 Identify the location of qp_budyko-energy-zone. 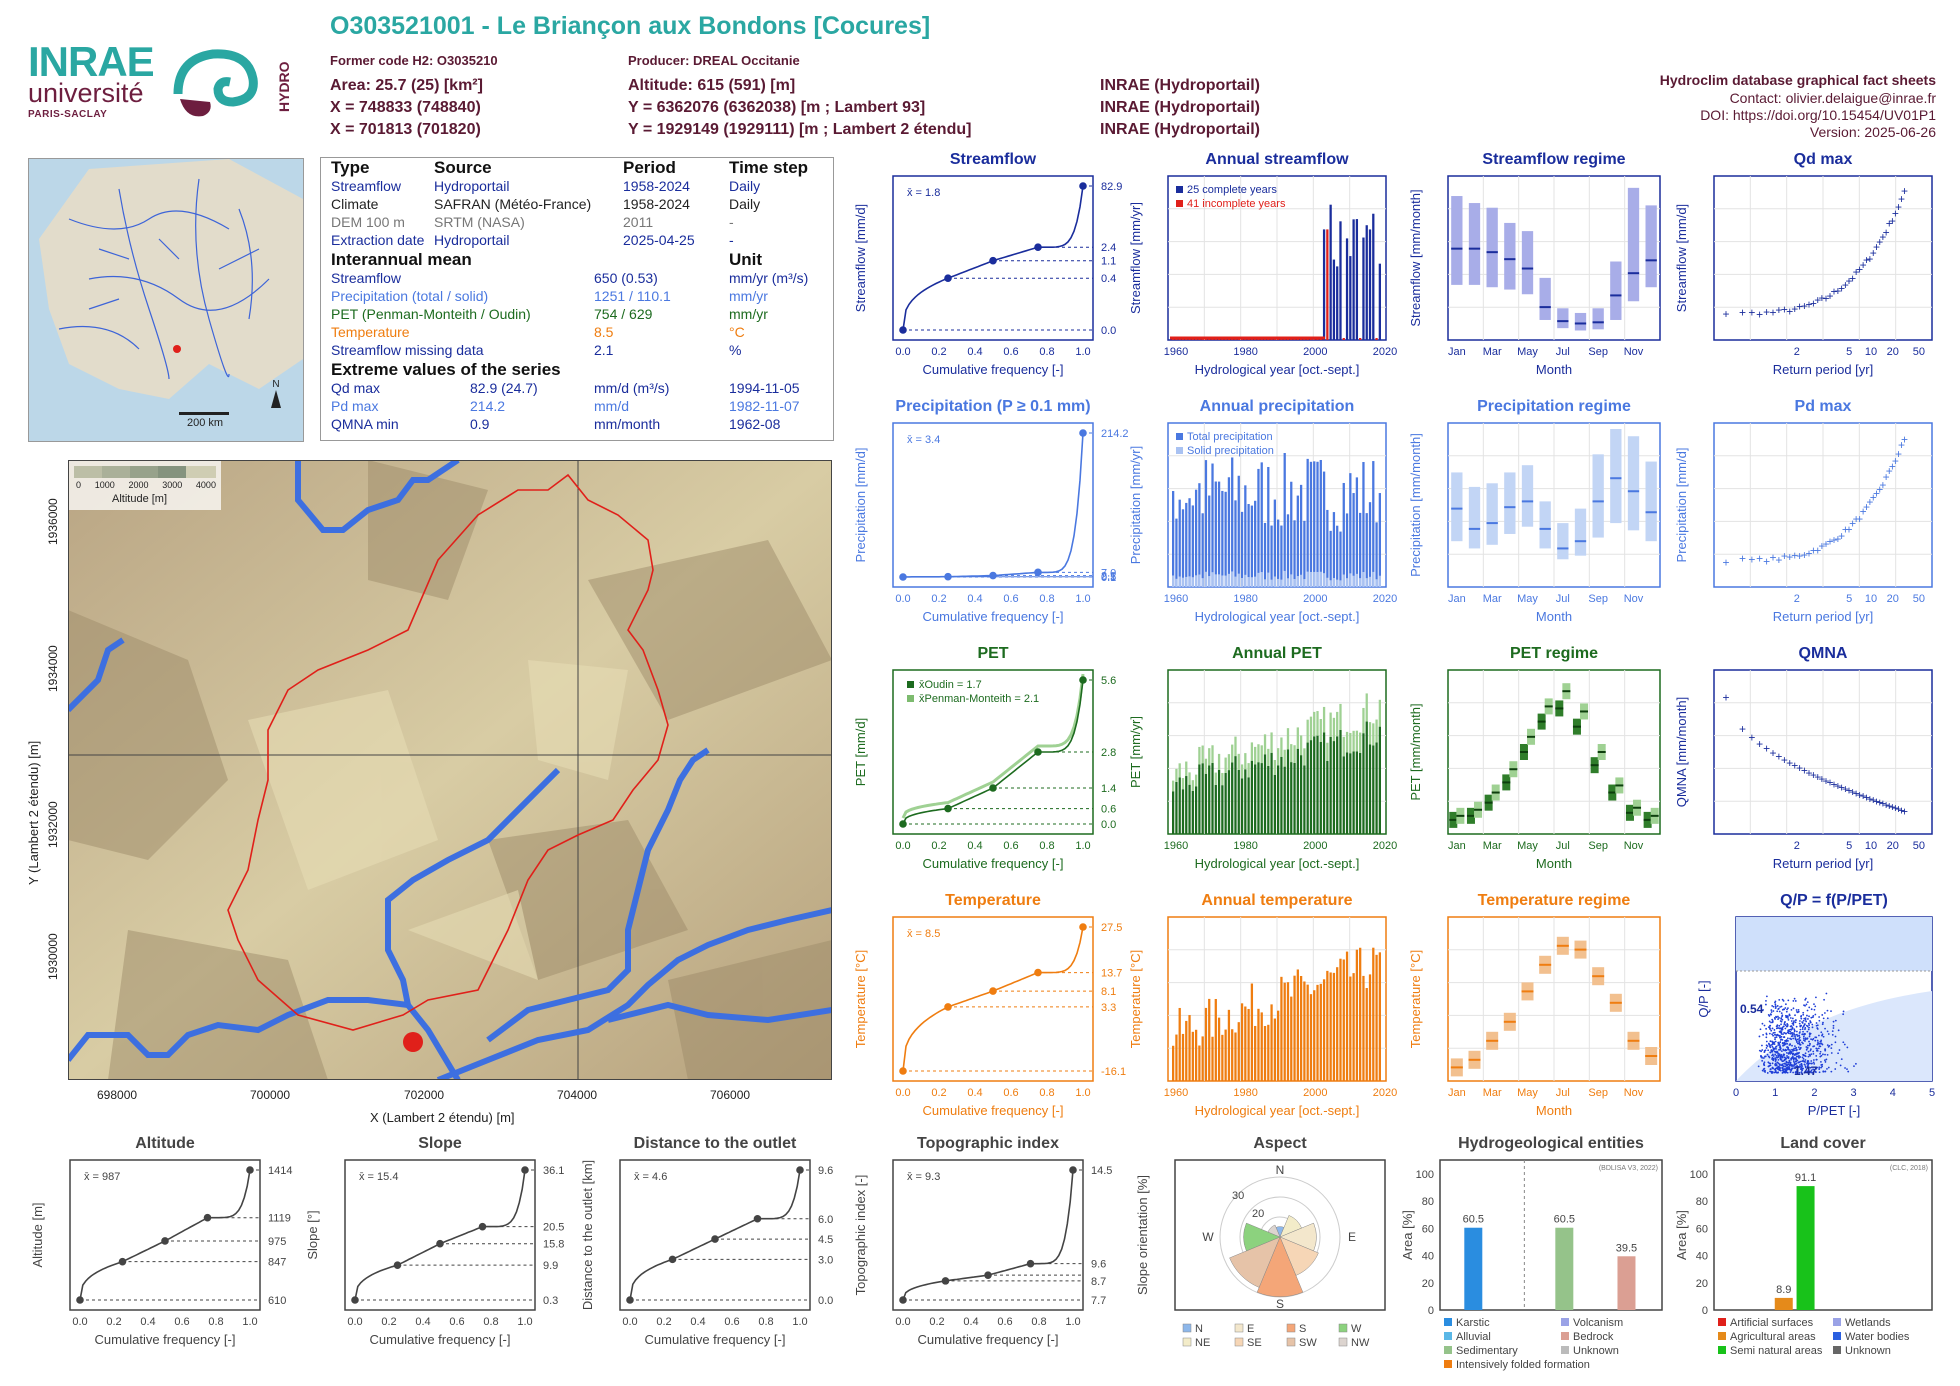
(1834, 944).